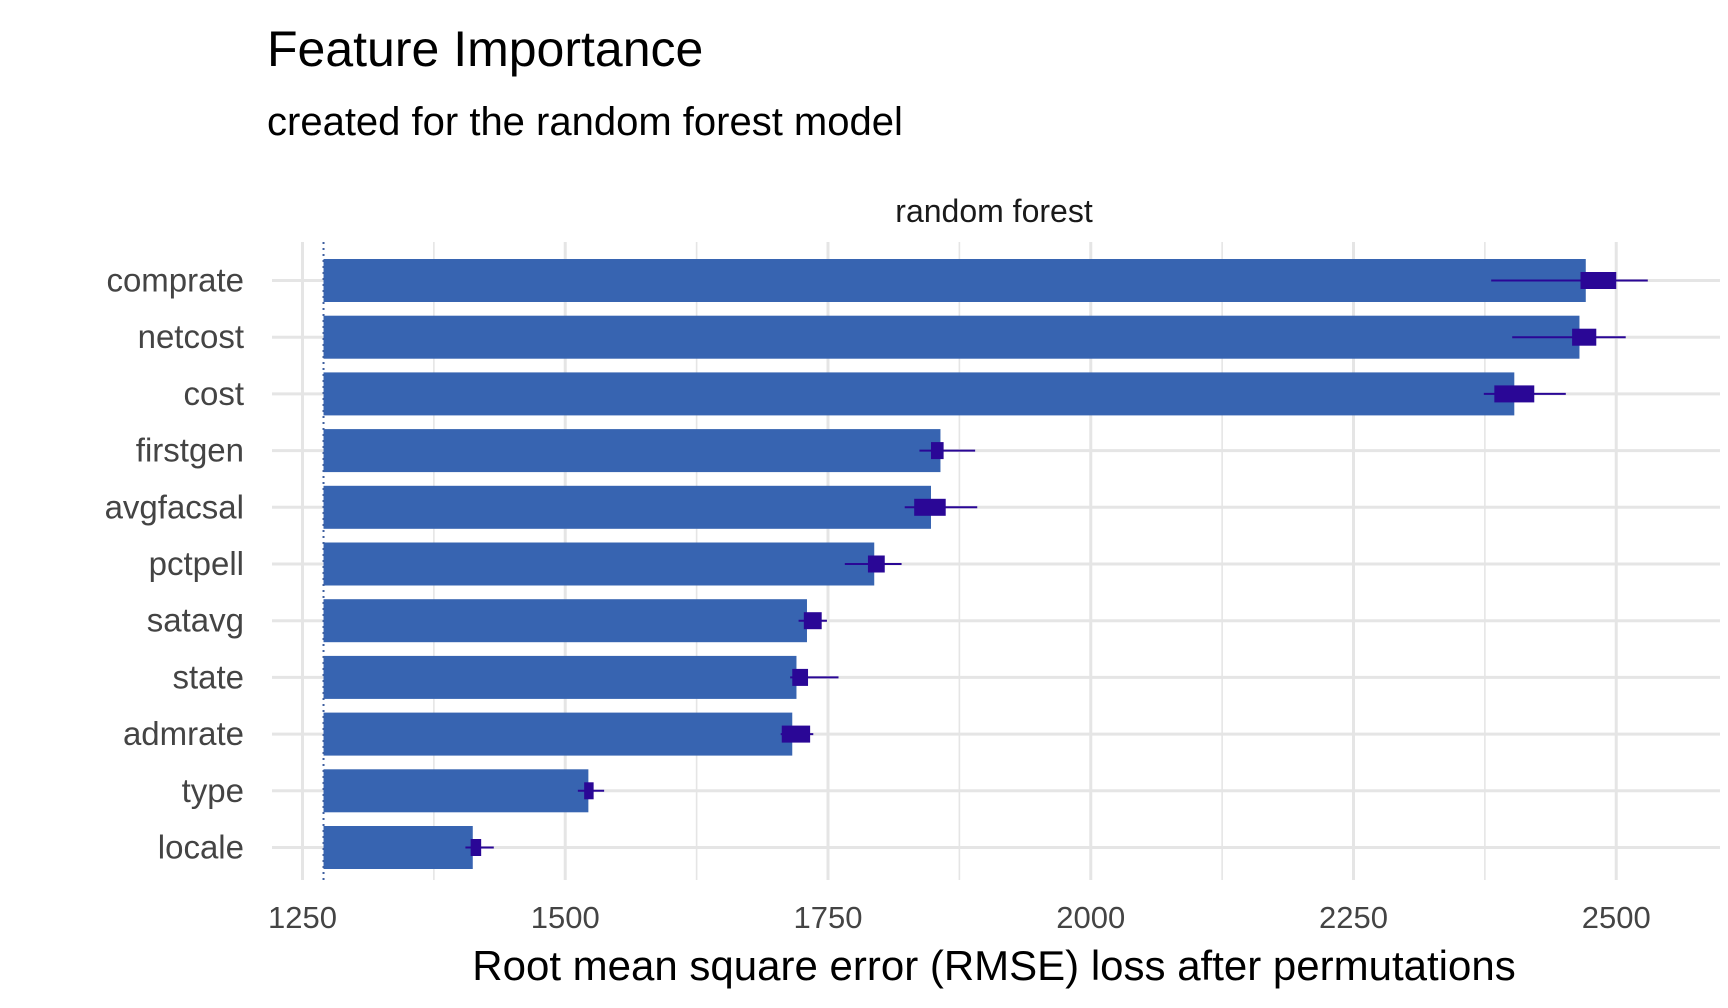 The image size is (1728, 1008). What do you see at coordinates (1514, 394) in the screenshot?
I see `whisker-box-cost` at bounding box center [1514, 394].